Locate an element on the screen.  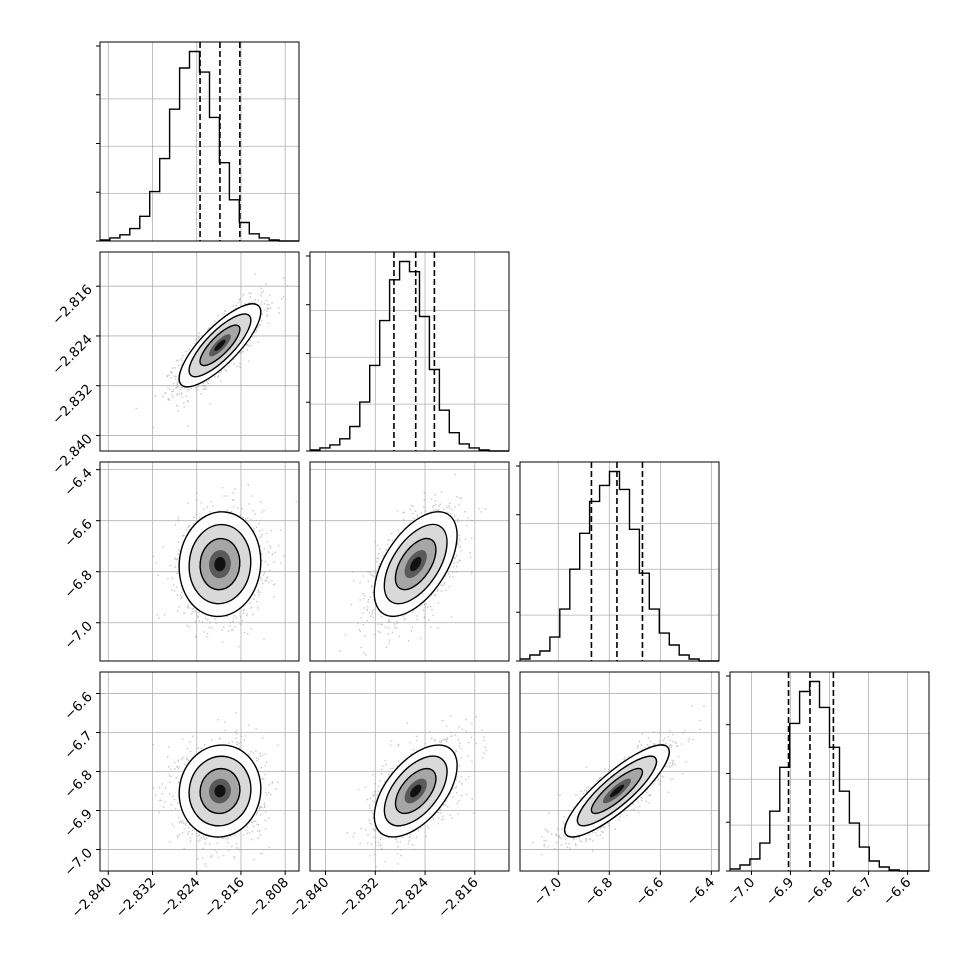
x-tick-label: −6.9 is located at coordinates (780, 892).